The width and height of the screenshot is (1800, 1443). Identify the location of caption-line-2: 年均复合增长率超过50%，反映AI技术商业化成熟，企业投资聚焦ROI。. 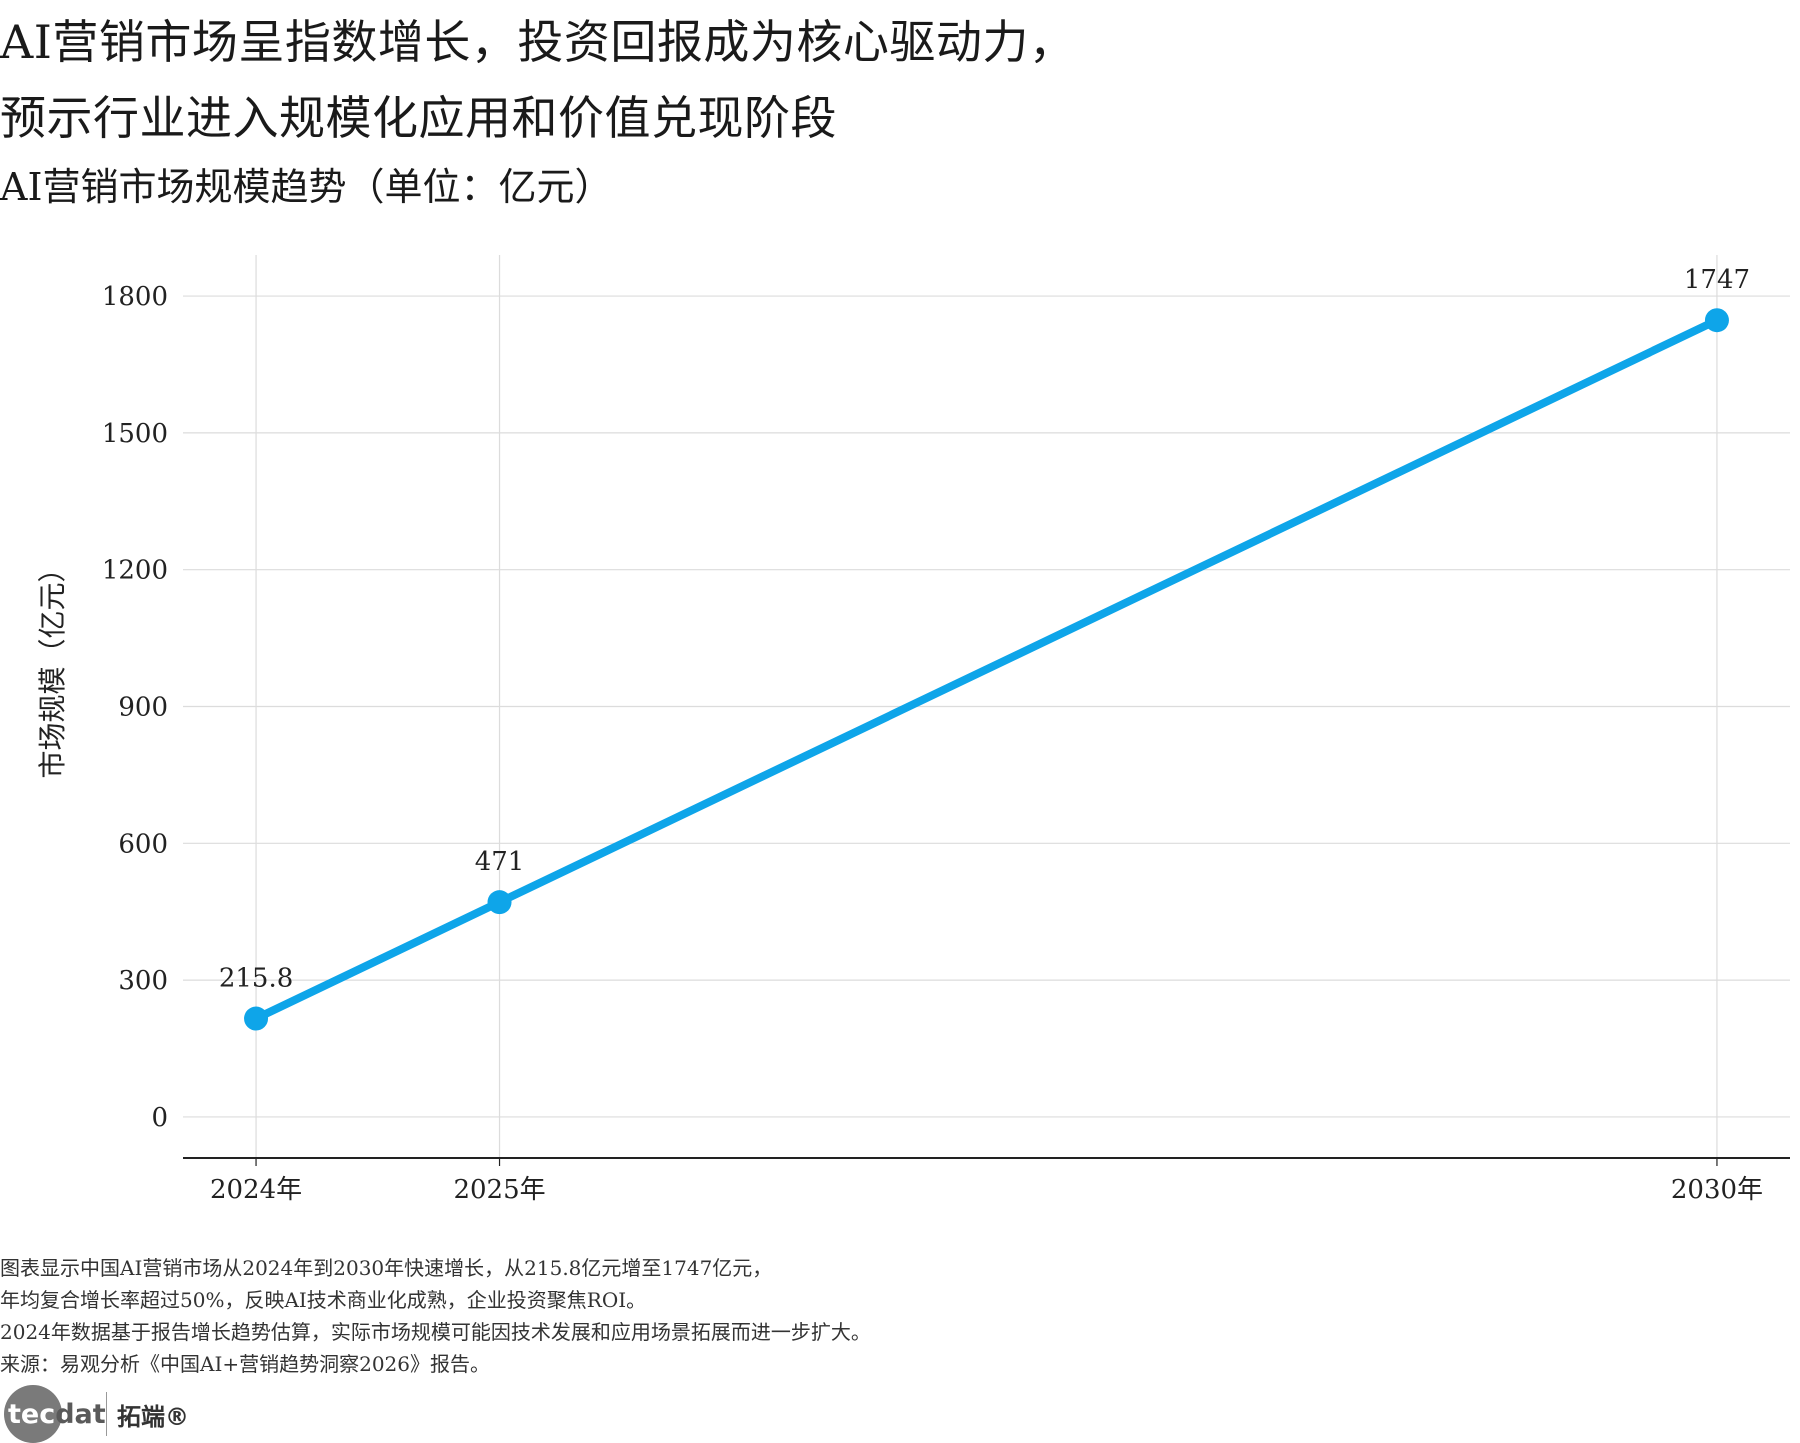
(323, 1300).